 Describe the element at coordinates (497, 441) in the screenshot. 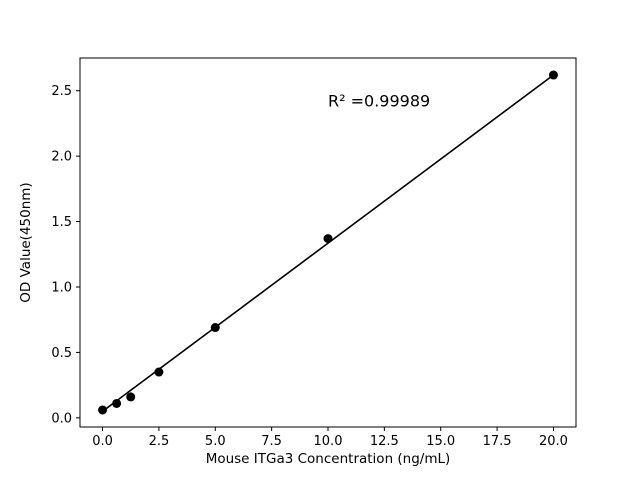

I see `x-tick-label: 17.5` at that location.